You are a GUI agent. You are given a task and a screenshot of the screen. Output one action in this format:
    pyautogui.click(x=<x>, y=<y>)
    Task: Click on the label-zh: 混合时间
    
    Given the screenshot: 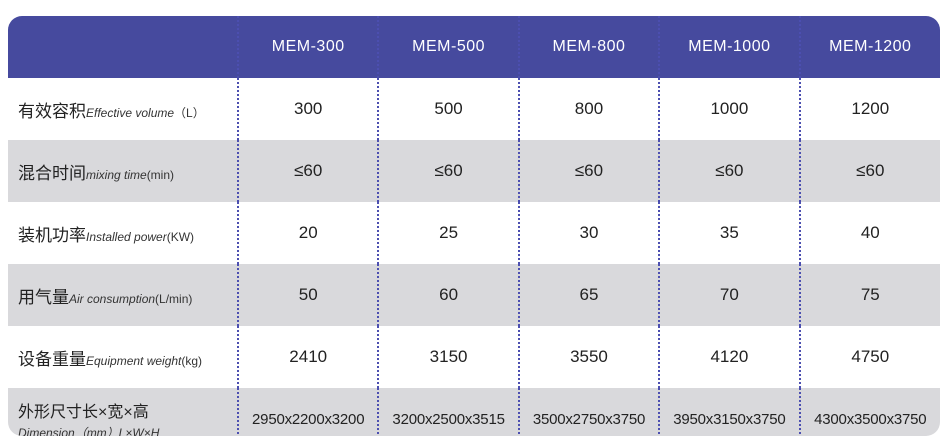 What is the action you would take?
    pyautogui.click(x=52, y=173)
    